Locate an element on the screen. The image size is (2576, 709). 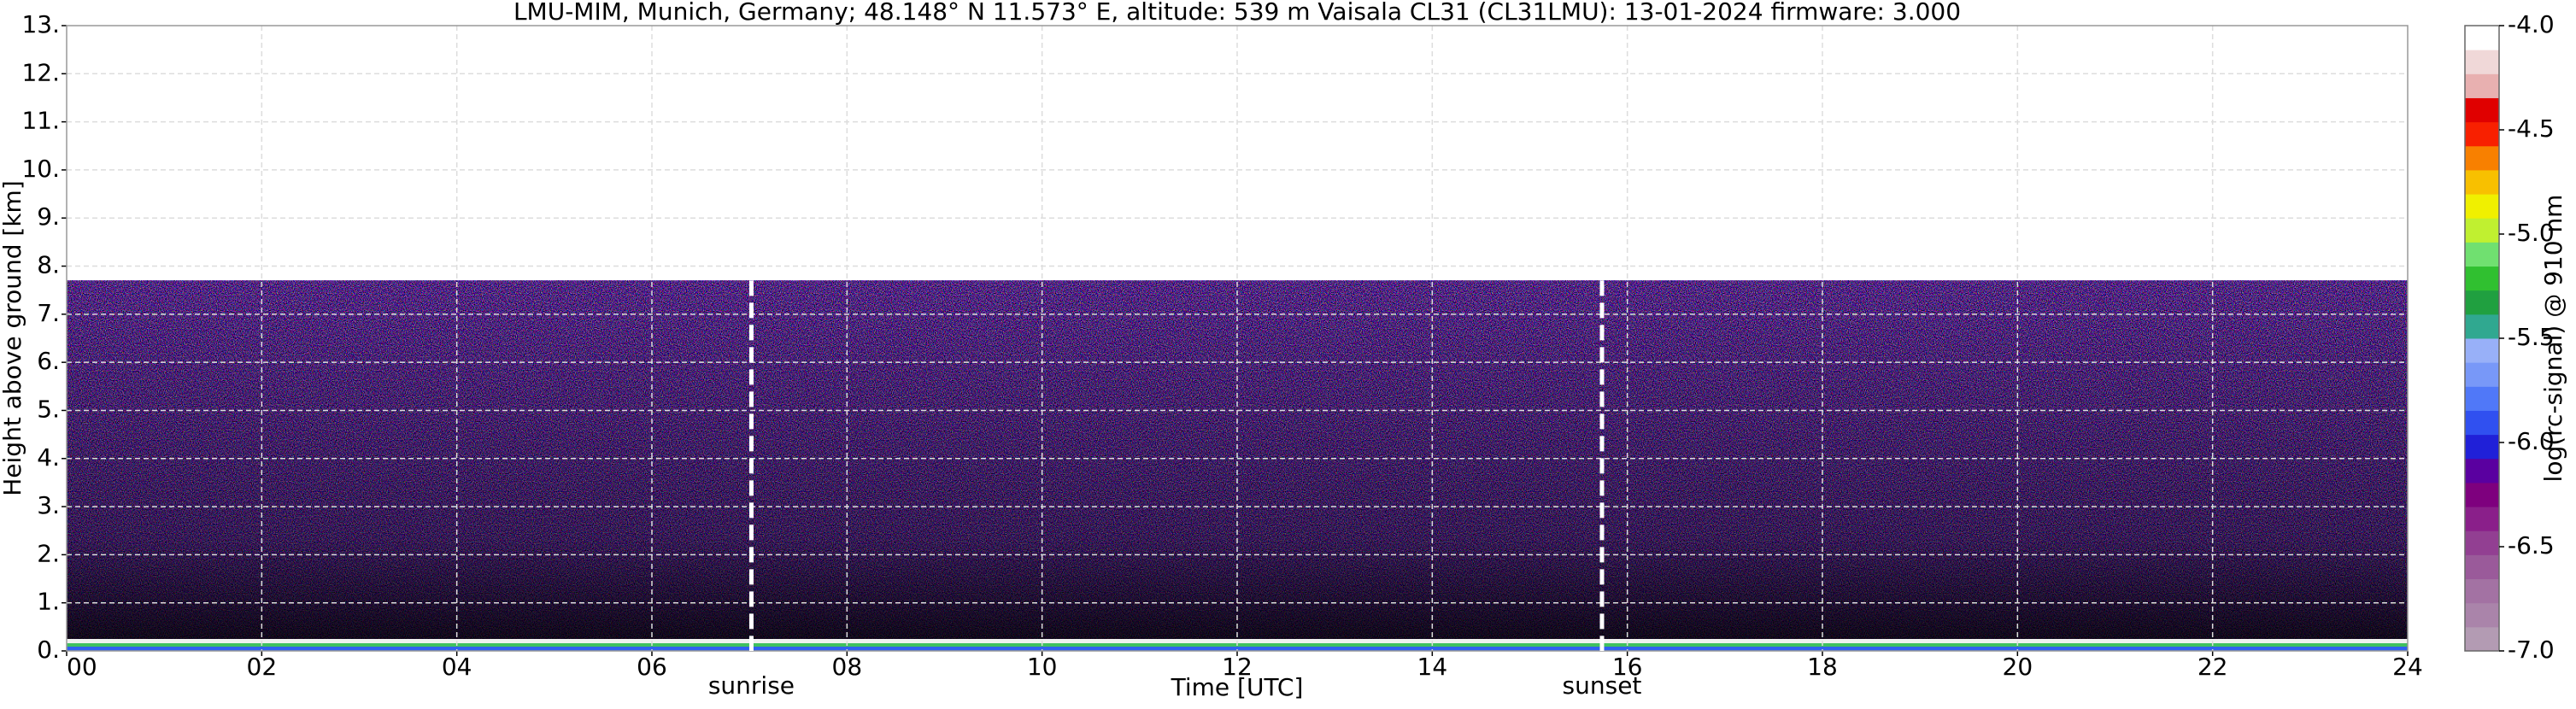
colorbar-tick-label: -7.0 is located at coordinates (2531, 650).